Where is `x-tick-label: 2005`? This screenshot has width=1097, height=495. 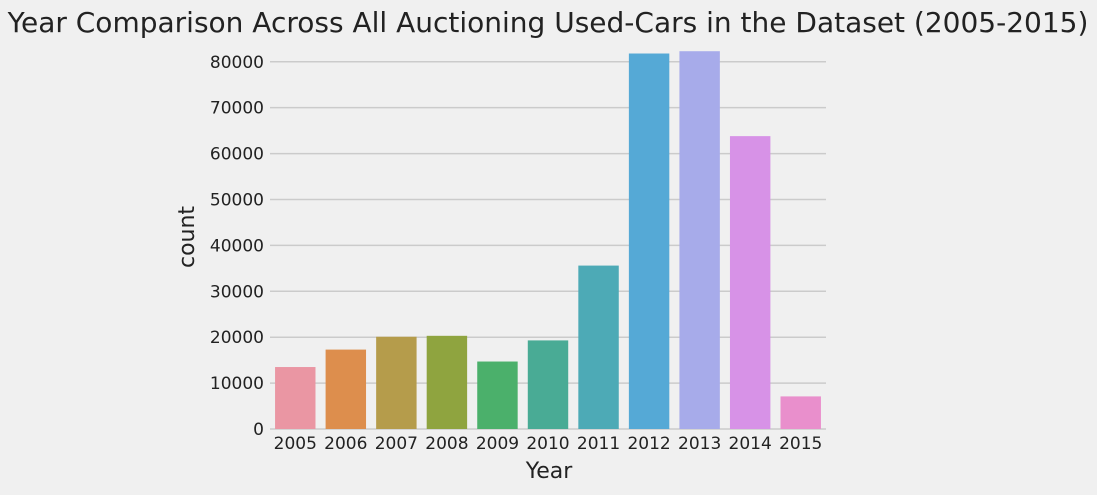 x-tick-label: 2005 is located at coordinates (295, 444).